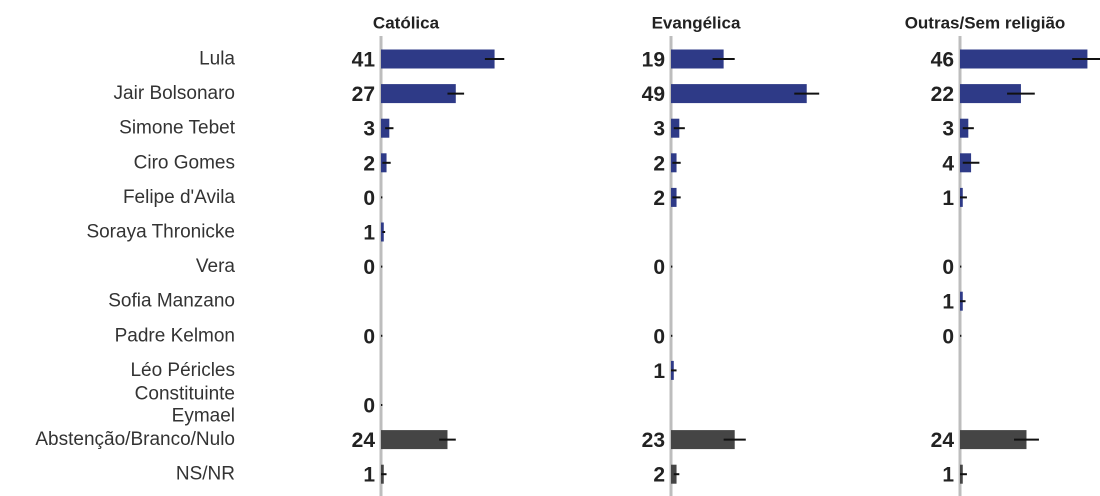 This screenshot has width=1100, height=496. I want to click on category-label: Sofia Manzano, so click(171, 301).